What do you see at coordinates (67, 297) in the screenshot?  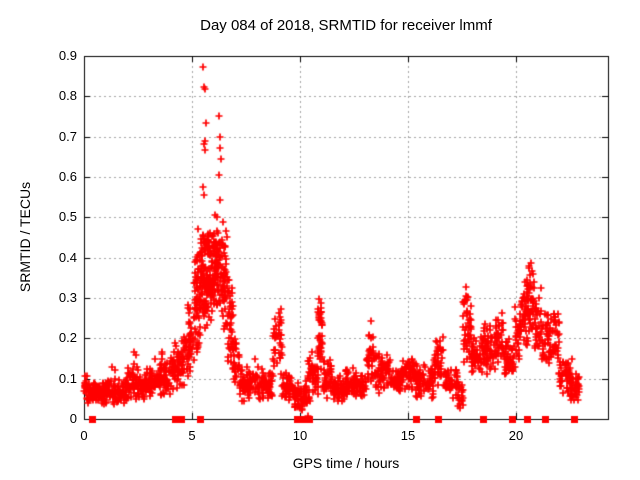 I see `y-tick-label: 0.3` at bounding box center [67, 297].